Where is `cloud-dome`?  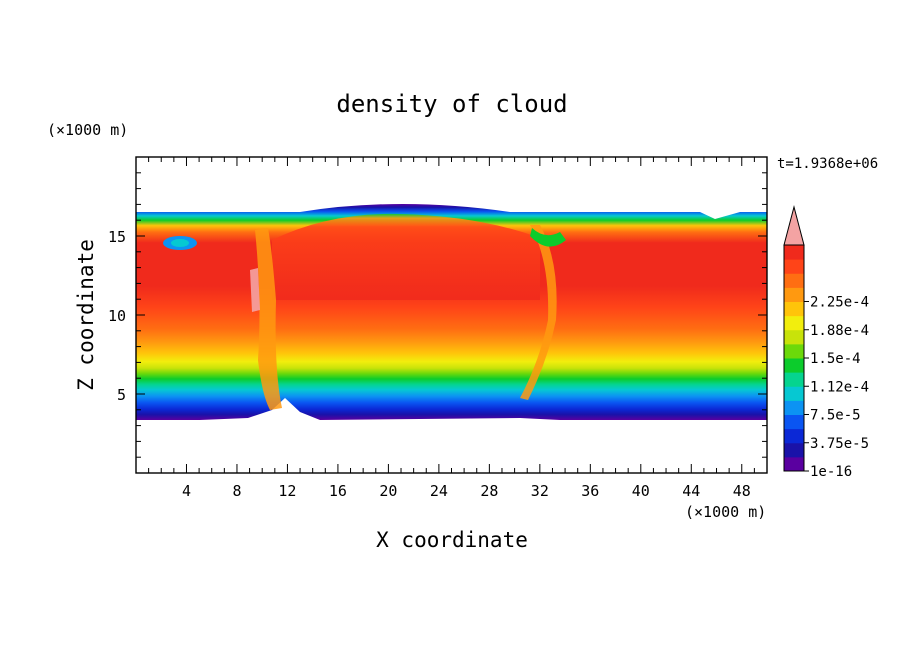 cloud-dome is located at coordinates (406, 256).